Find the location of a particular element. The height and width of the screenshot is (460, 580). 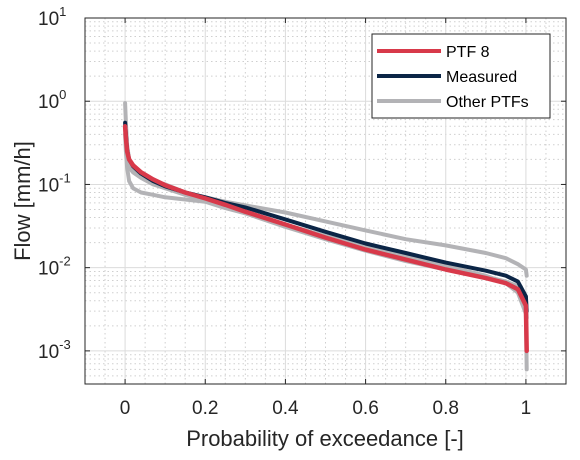

x-tick-label: 0 is located at coordinates (125, 408).